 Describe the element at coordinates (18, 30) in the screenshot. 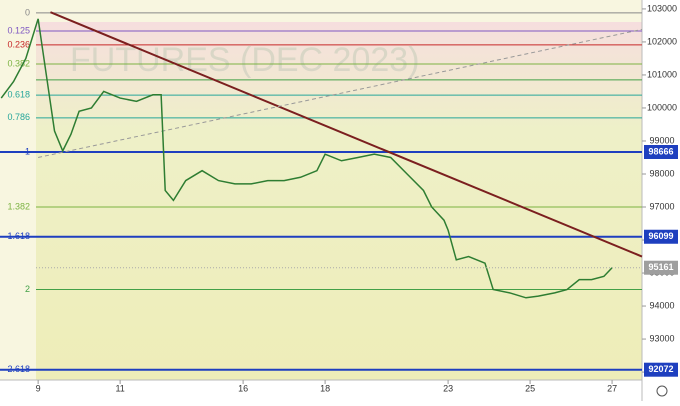

I see `fib-label: 0.125` at that location.